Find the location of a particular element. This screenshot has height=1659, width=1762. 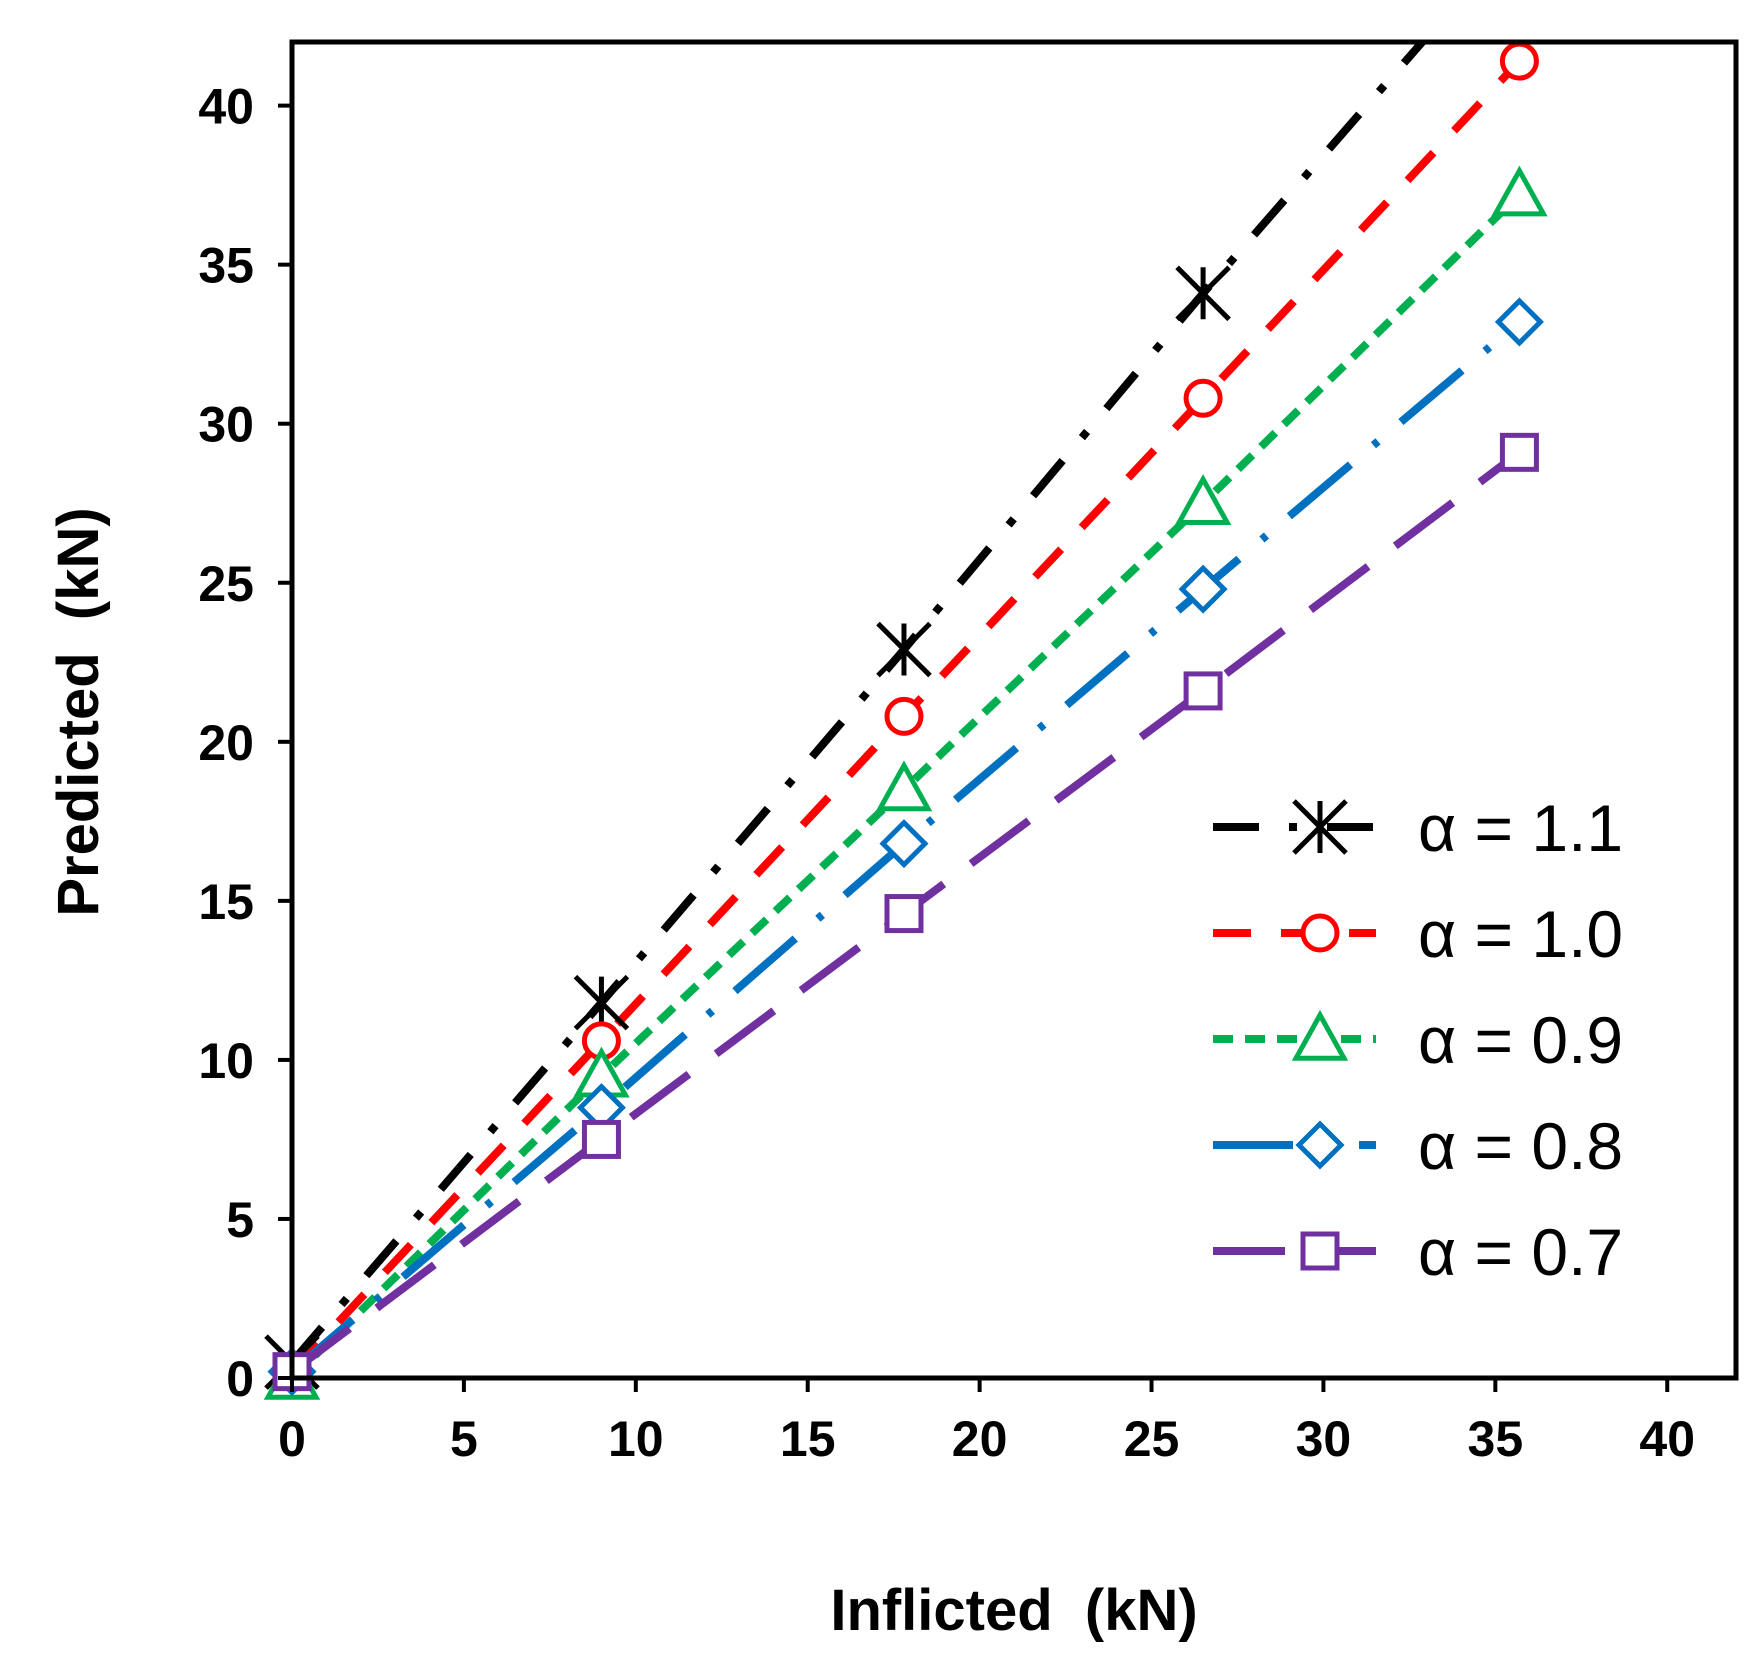

legend: α = 1.1 α = 1.0 α = 0.9 α = 0.8 α = 0.7 is located at coordinates (1418, 1040).